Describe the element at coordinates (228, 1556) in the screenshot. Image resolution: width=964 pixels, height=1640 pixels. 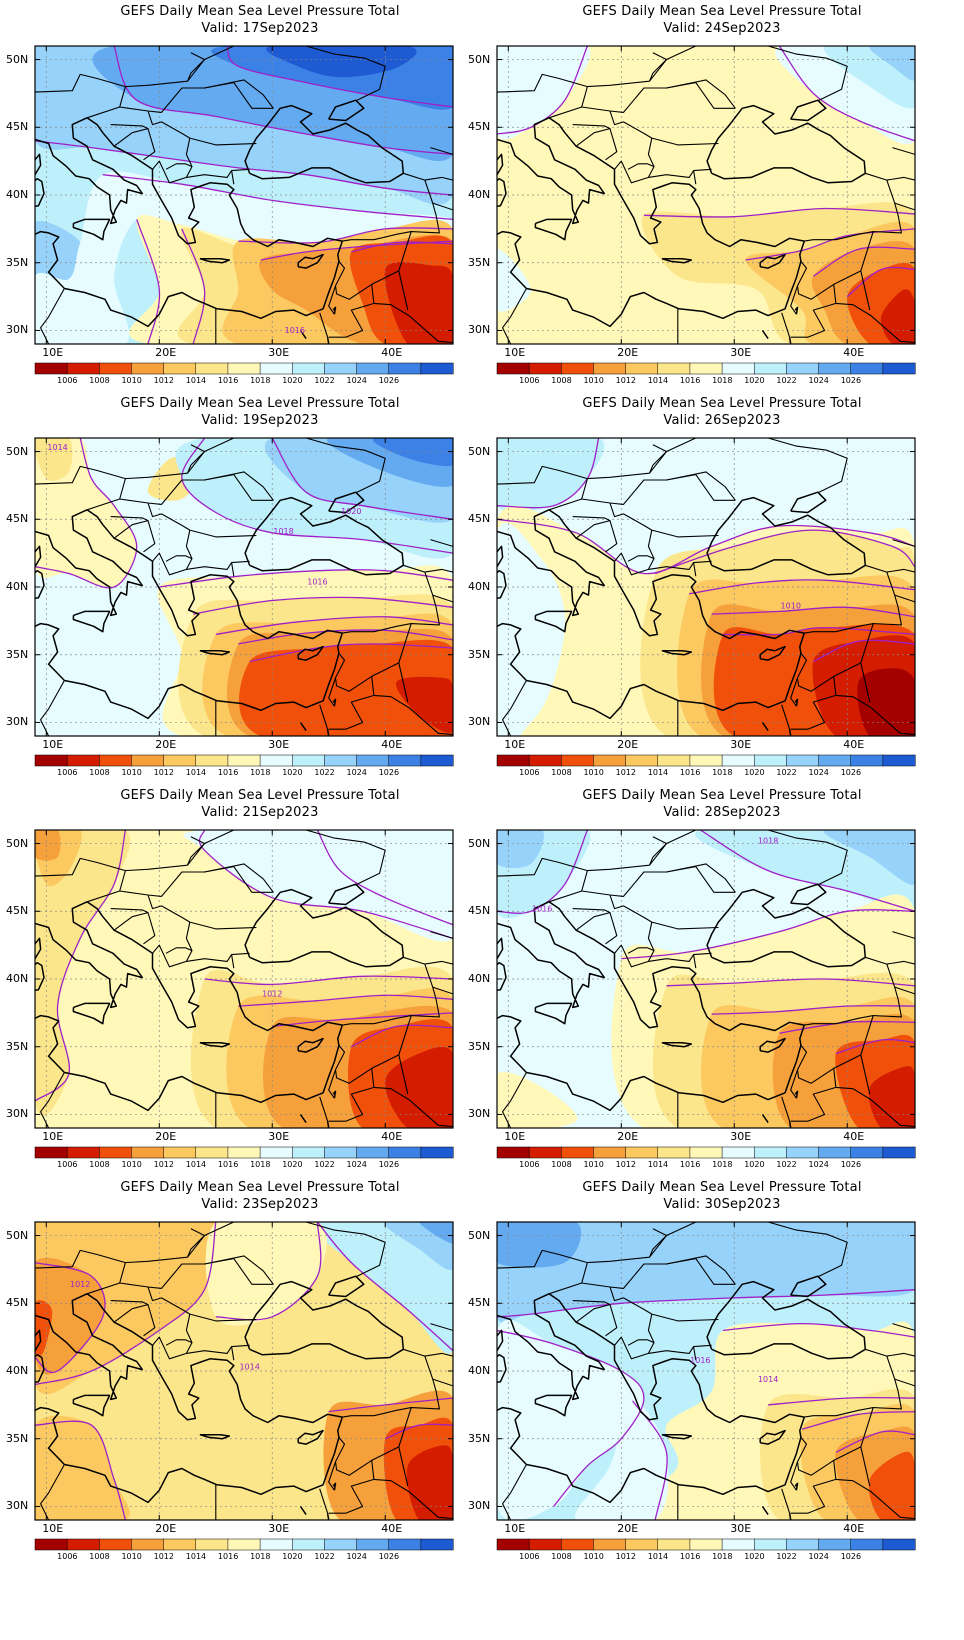
I see `colorbar-label: 1016` at that location.